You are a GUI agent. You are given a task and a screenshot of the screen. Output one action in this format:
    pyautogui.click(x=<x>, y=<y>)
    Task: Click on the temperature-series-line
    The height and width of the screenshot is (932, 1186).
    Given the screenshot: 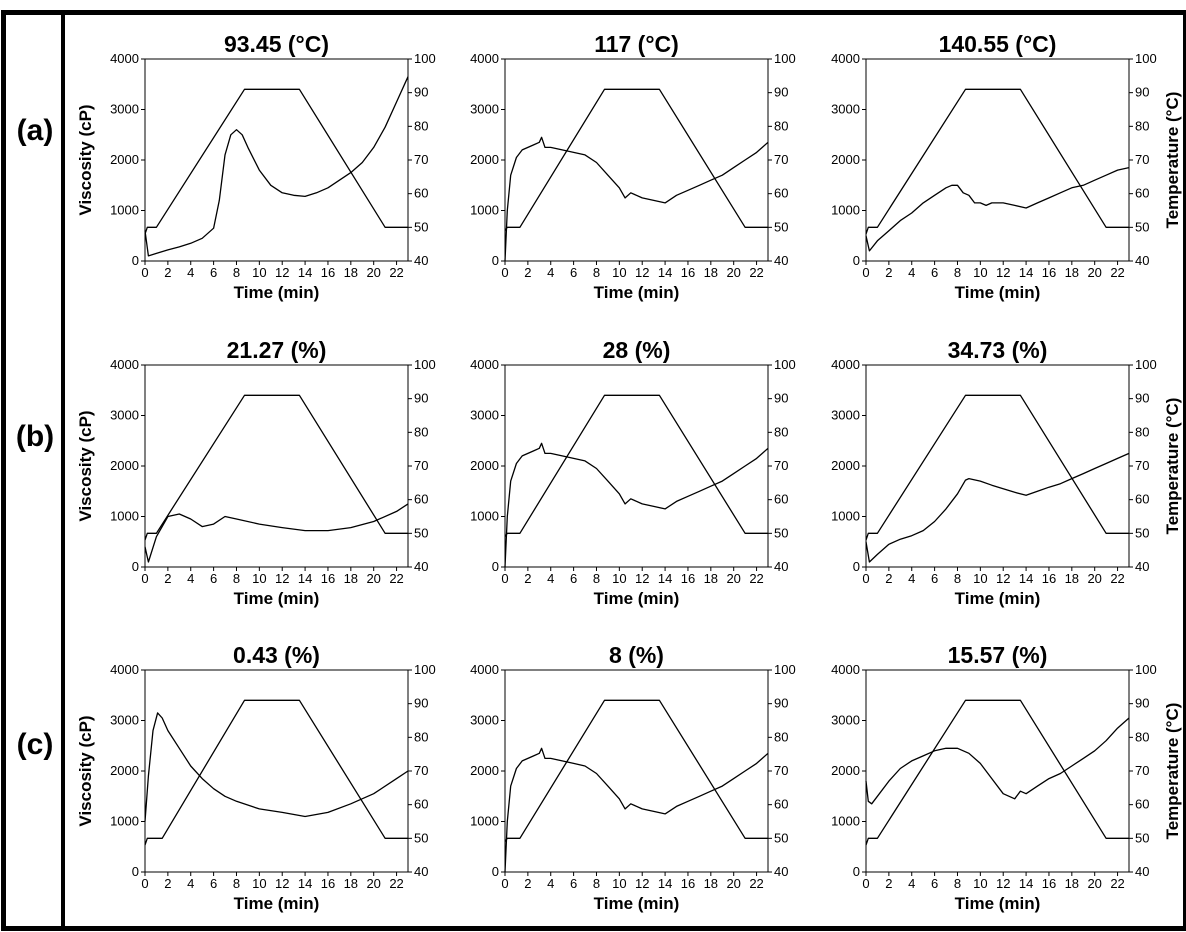 What is the action you would take?
    pyautogui.click(x=276, y=161)
    